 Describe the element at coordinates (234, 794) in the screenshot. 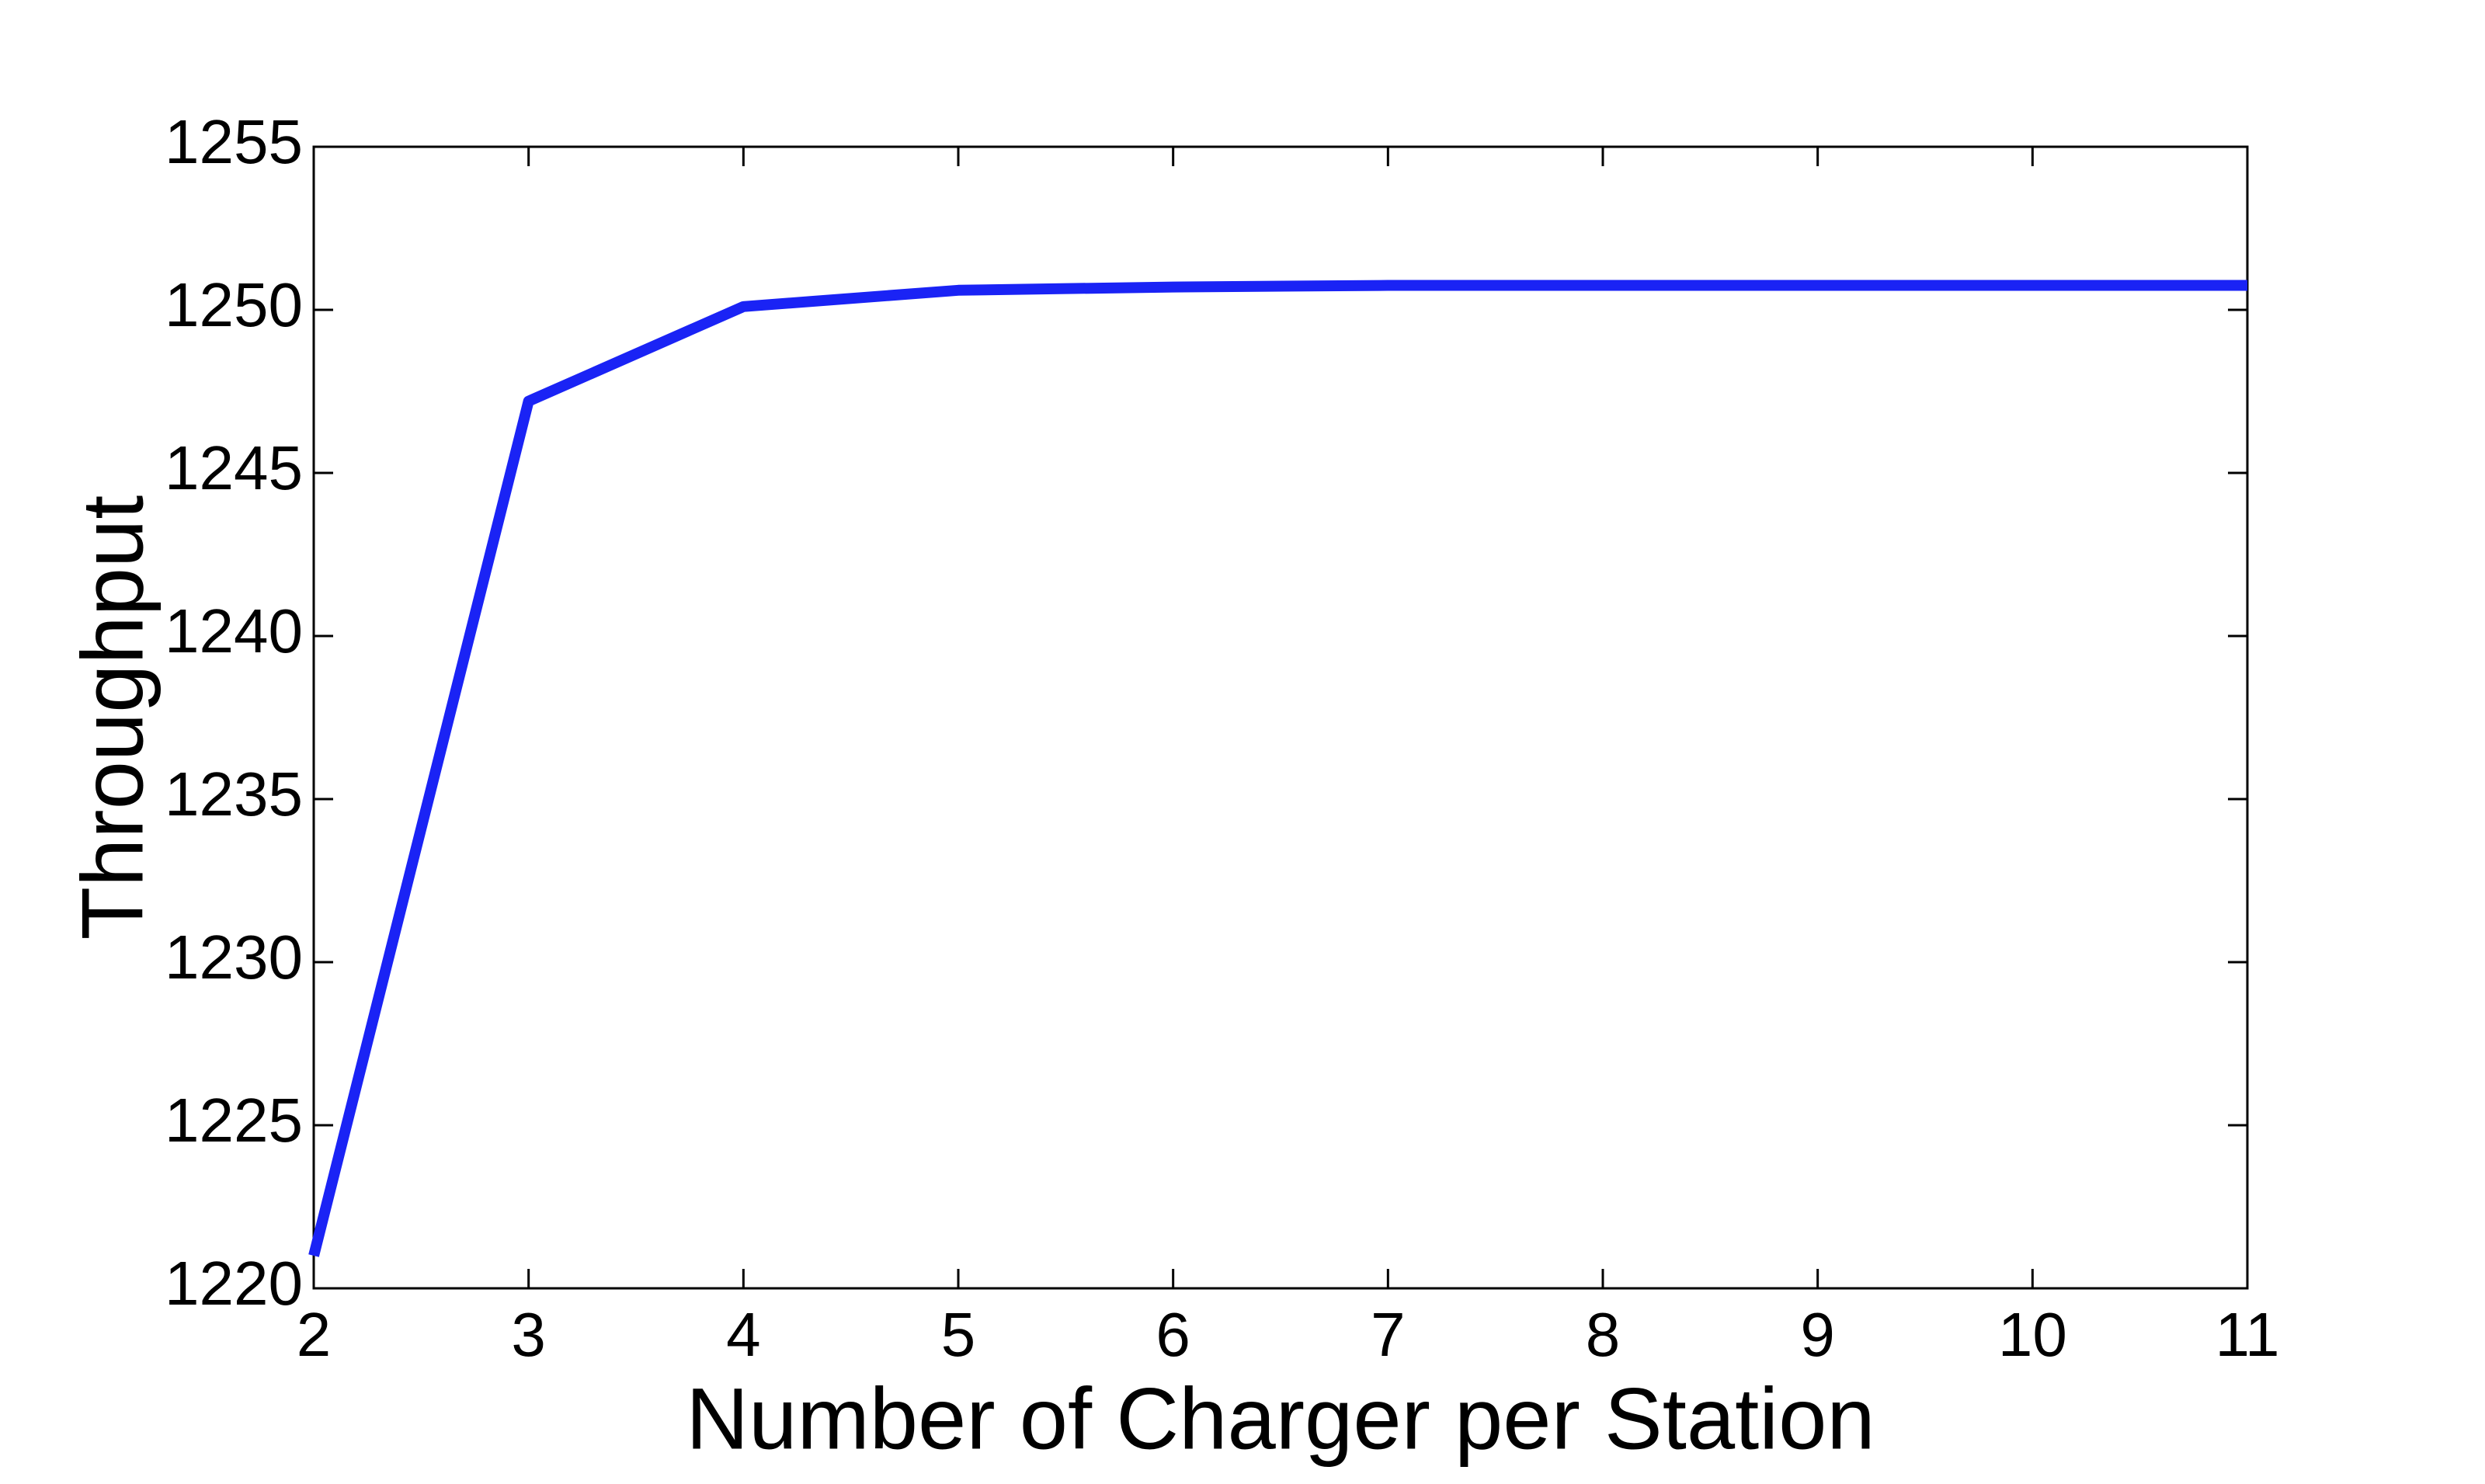

I see `y-tick-label: 1235` at that location.